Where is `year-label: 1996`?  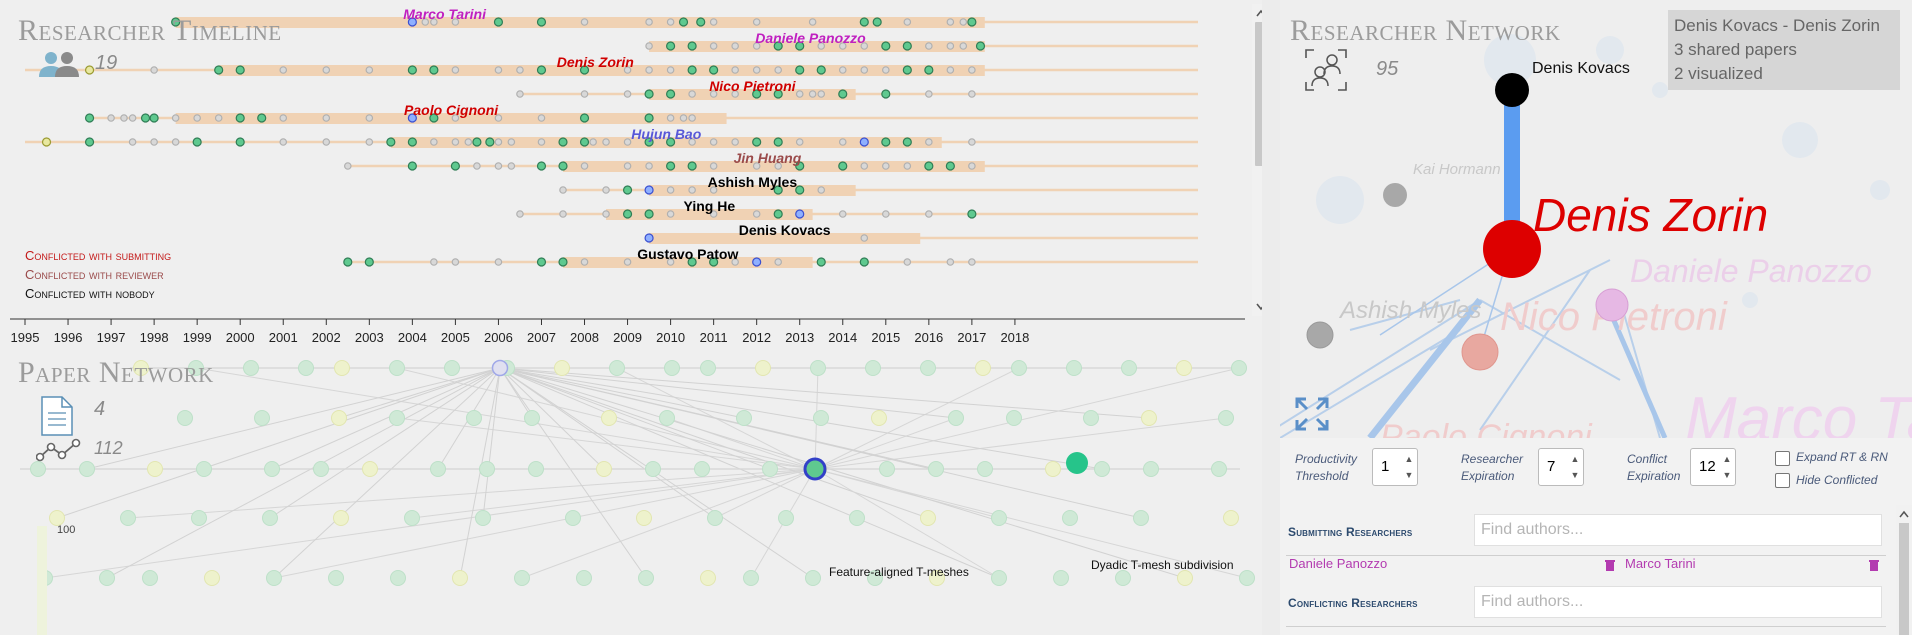
year-label: 1996 is located at coordinates (68, 337).